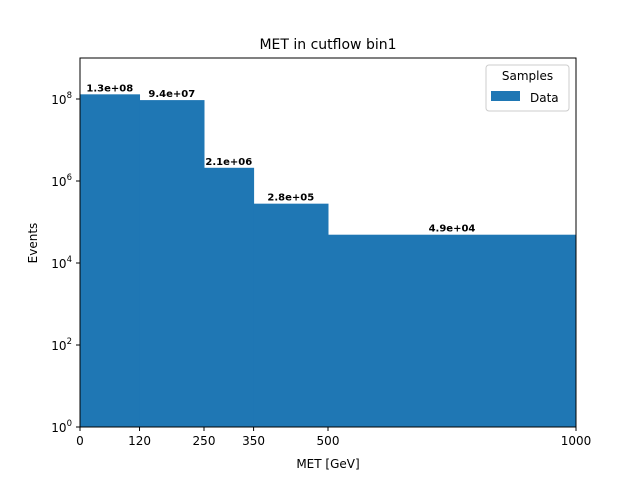 The image size is (640, 480). I want to click on bar-value-label: 2.8e+05, so click(290, 198).